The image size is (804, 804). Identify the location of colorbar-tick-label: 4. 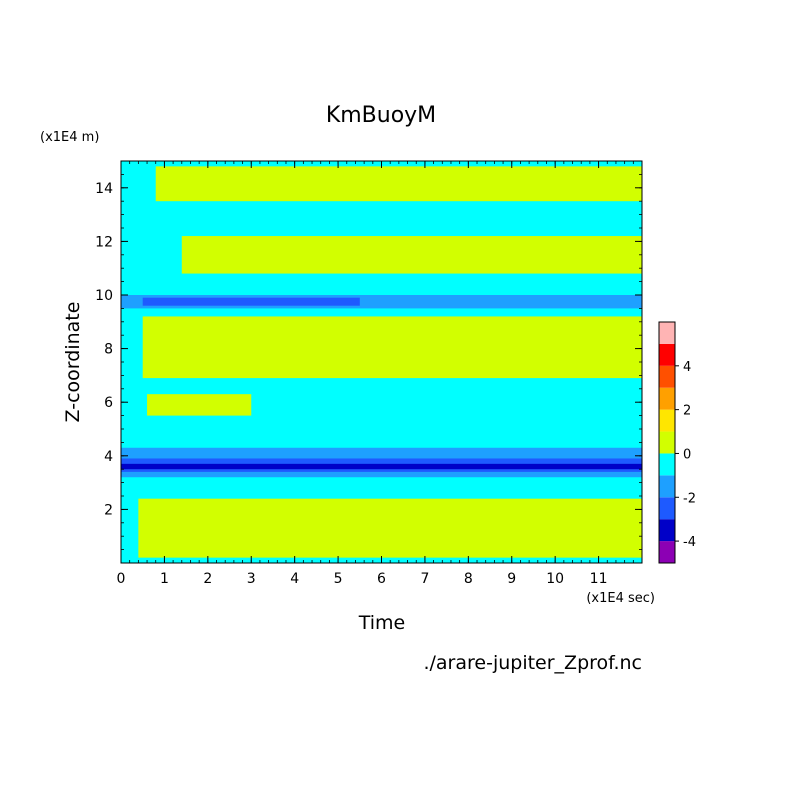
(687, 367).